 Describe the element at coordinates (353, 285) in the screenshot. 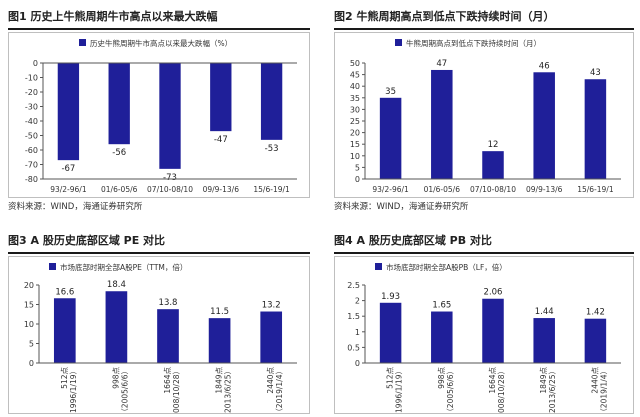

I see `y-tick-label: 2.5` at that location.